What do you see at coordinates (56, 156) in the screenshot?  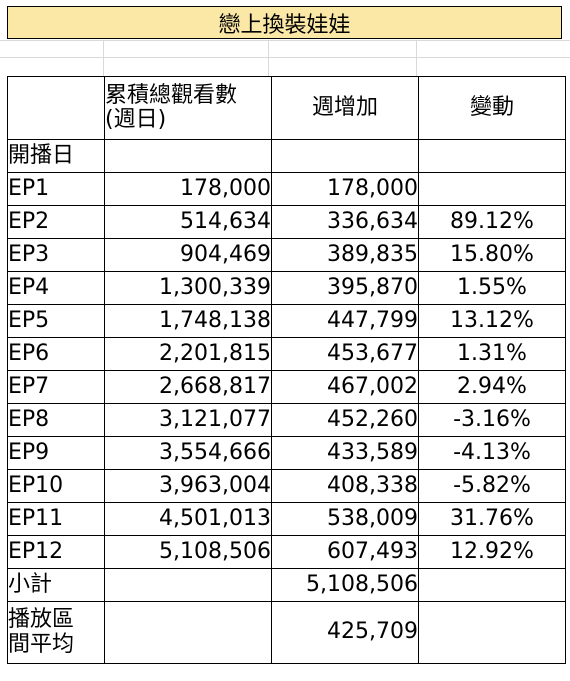 I see `premiere-label-cell: 開播日` at bounding box center [56, 156].